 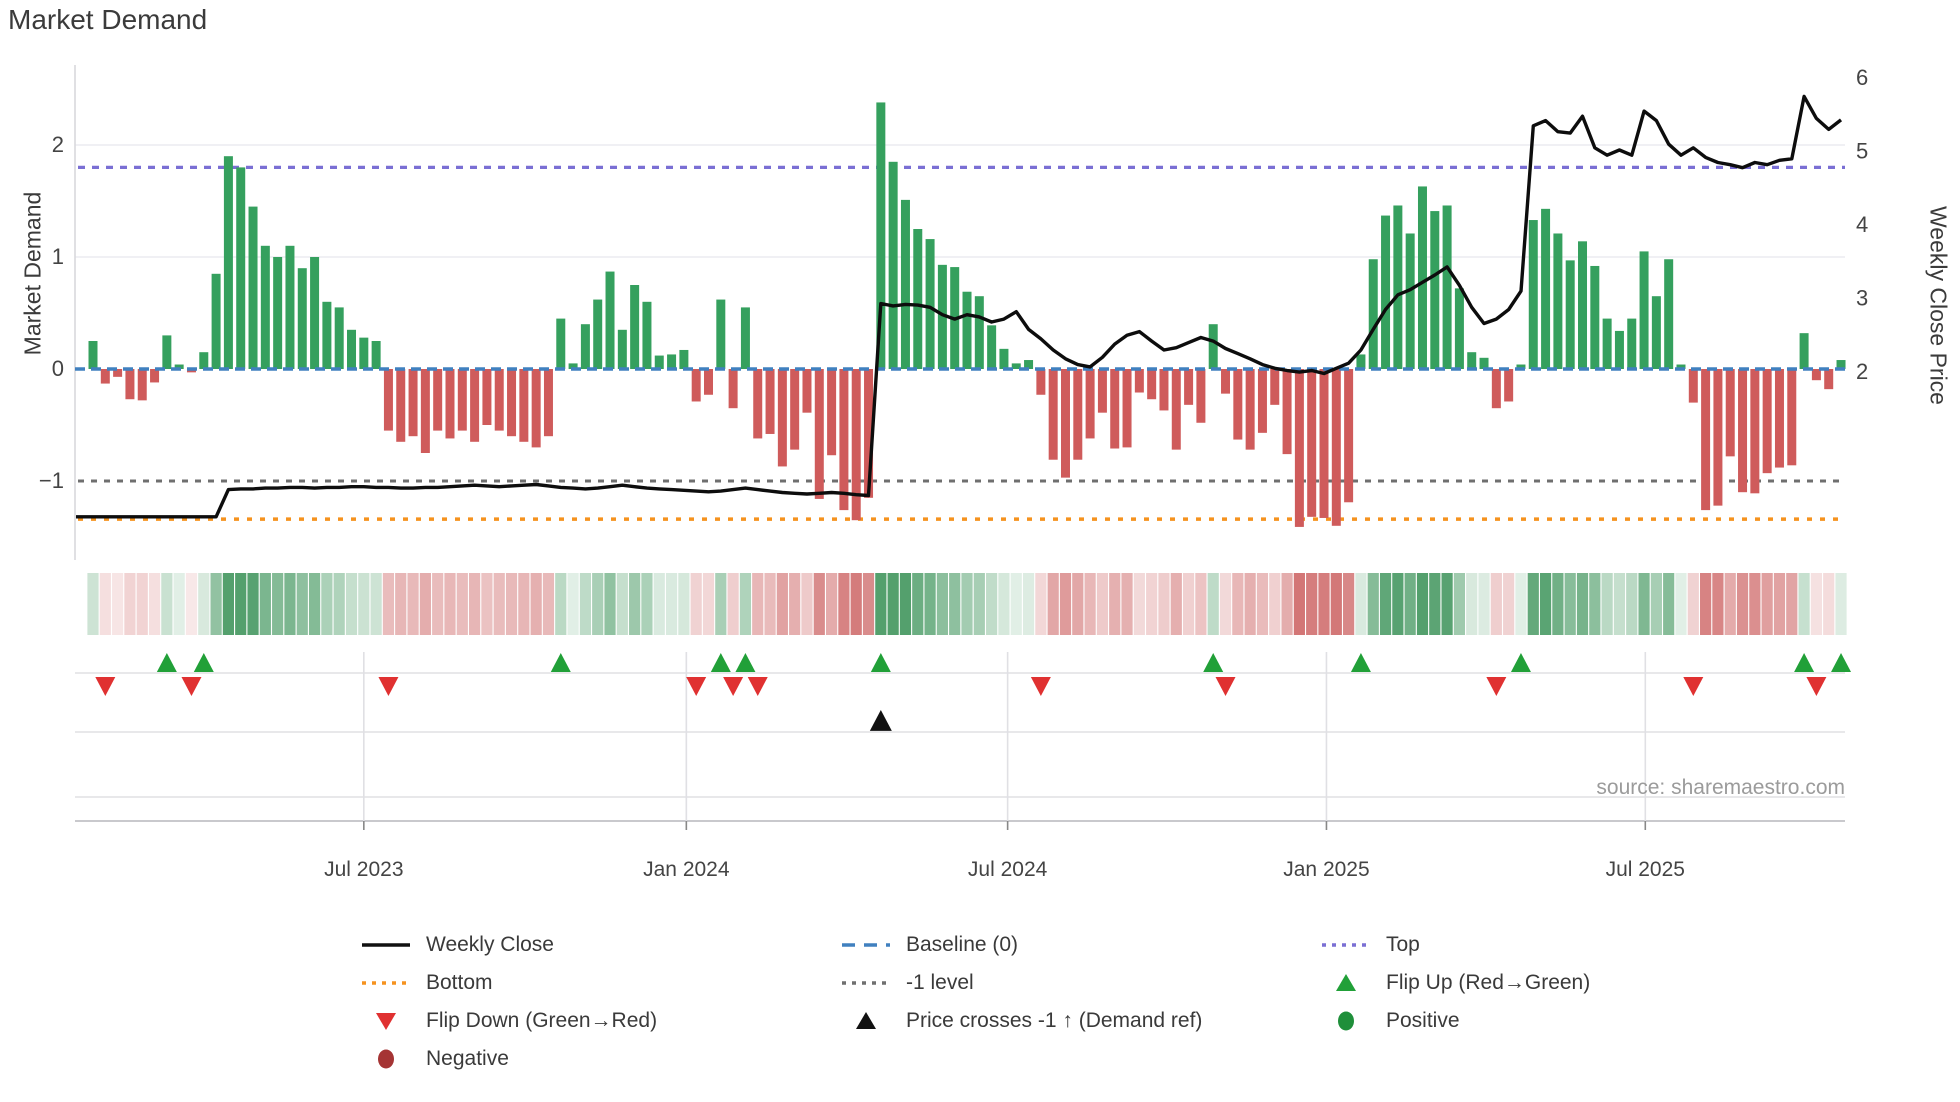 I want to click on legend-label: Negative, so click(x=467, y=1058).